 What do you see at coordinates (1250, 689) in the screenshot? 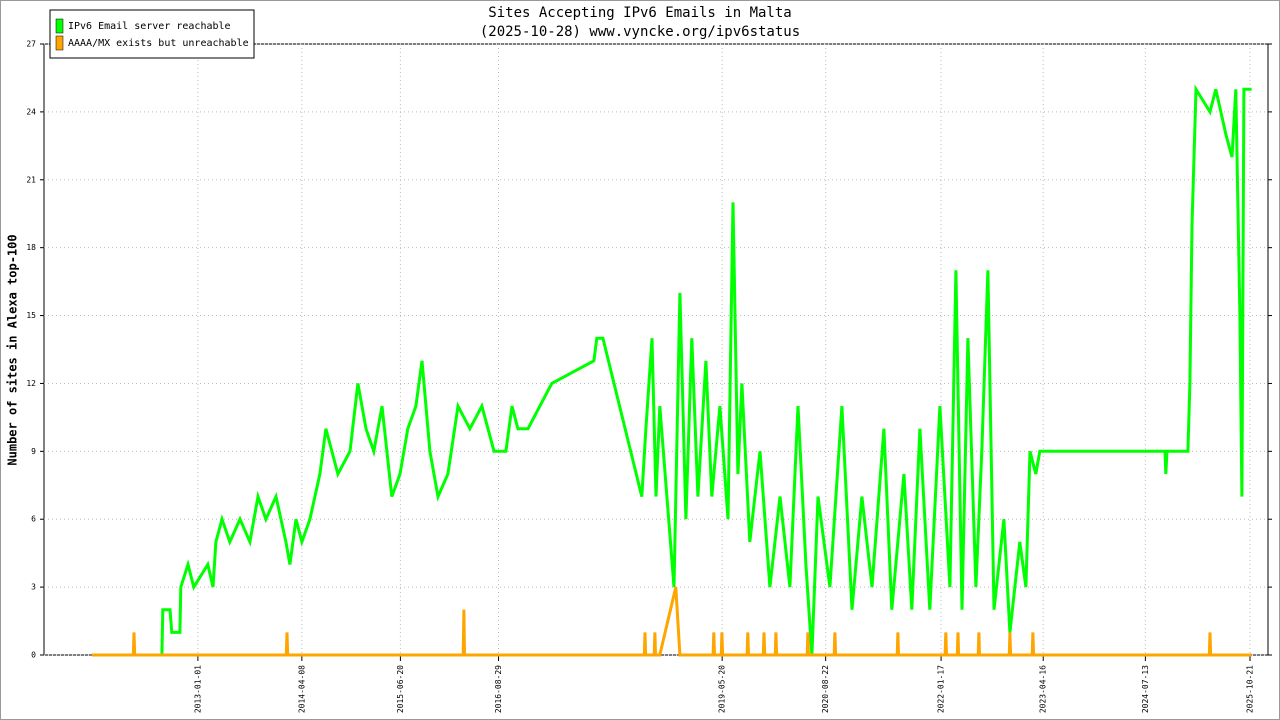
I see `x-tick-label: 2025-10-21` at bounding box center [1250, 689].